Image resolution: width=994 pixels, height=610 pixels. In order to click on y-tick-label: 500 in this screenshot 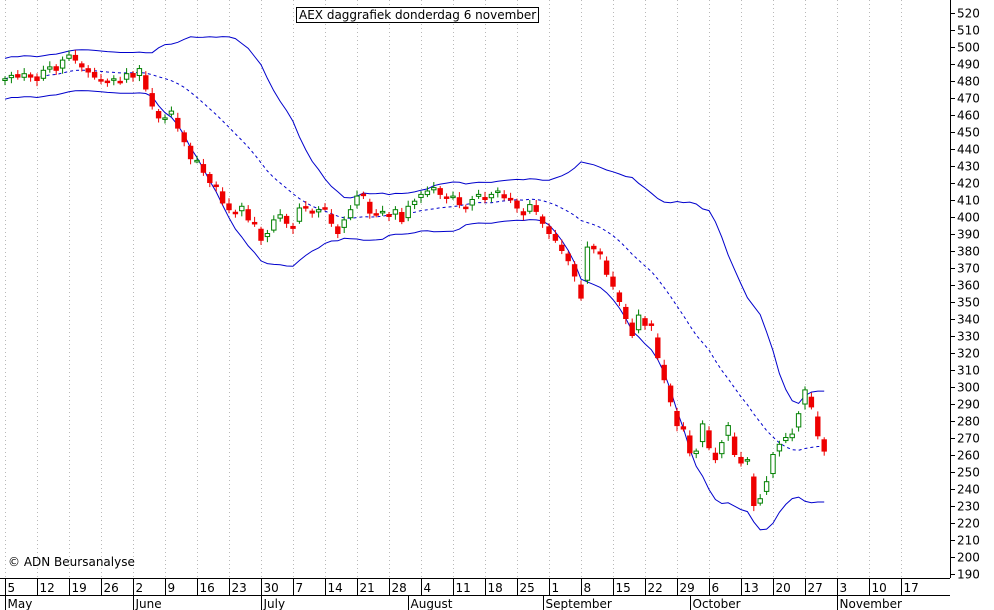, I will do `click(968, 48)`.